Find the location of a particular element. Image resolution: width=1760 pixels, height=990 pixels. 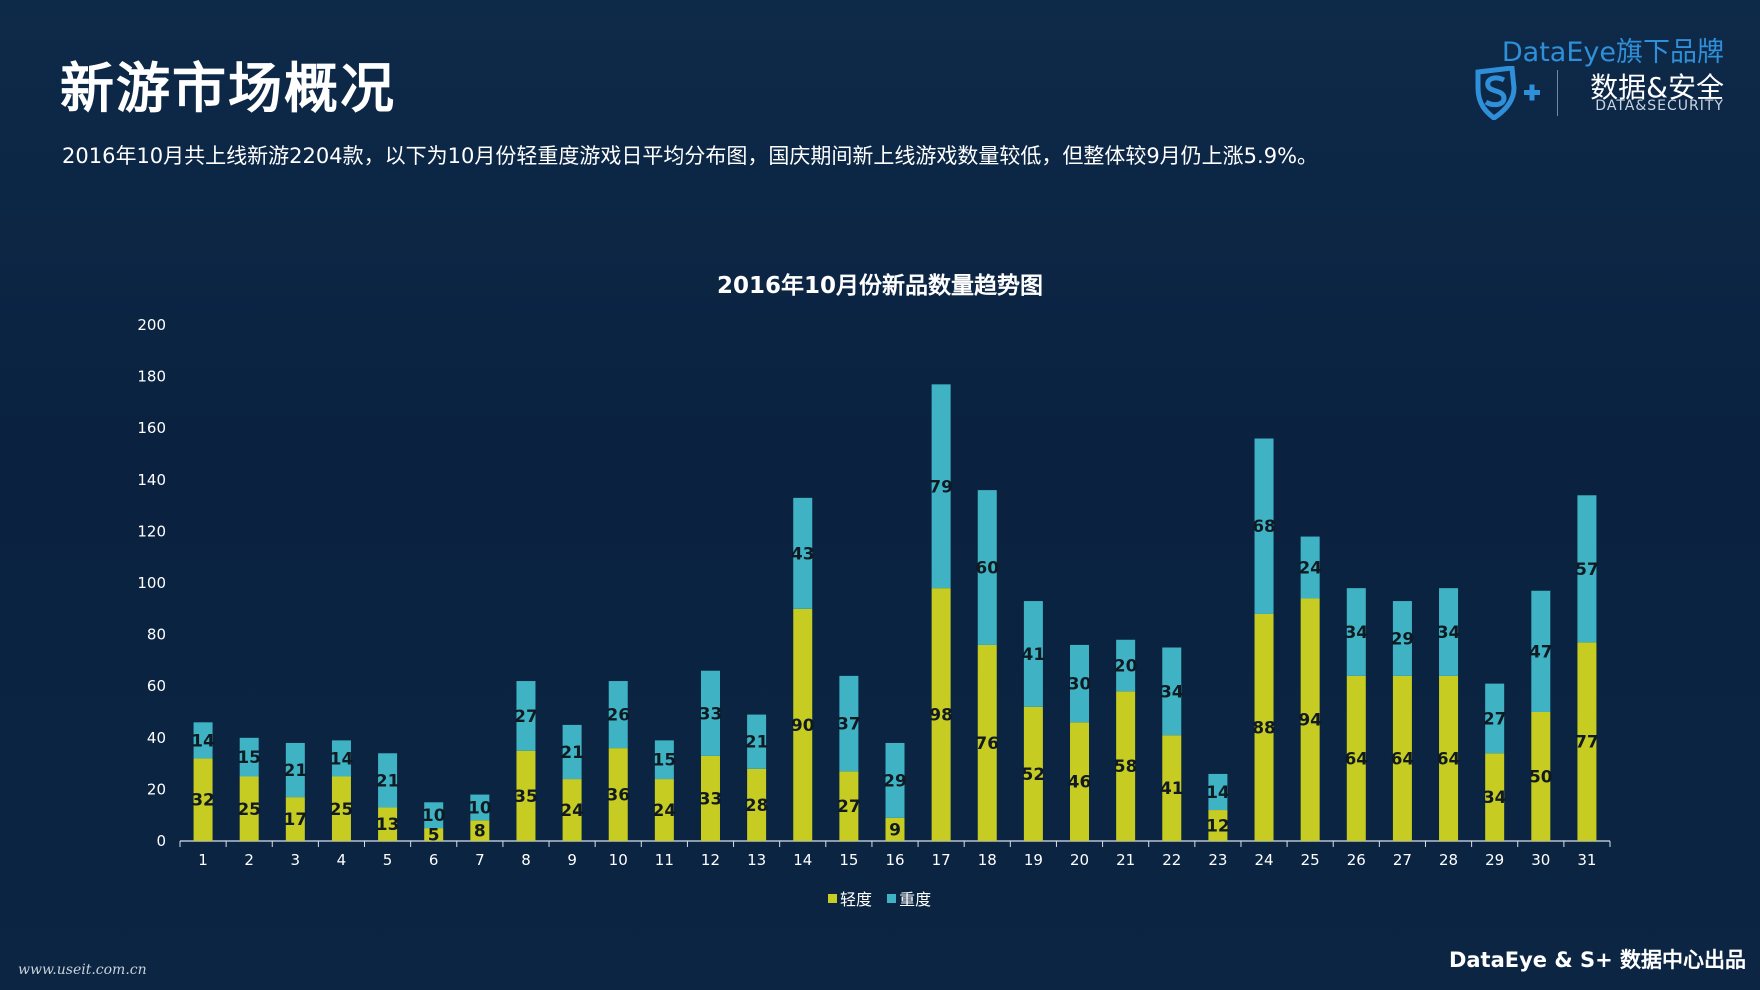

data-label-light: 36 is located at coordinates (618, 796).